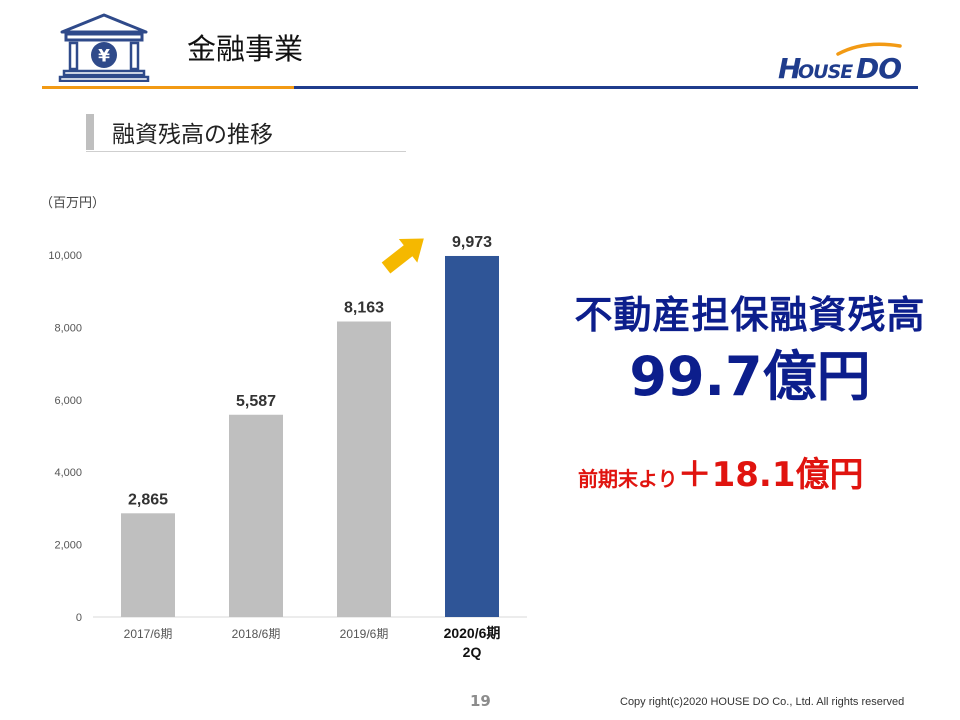  I want to click on section-subtitle: 融資残高の推移, so click(192, 135).